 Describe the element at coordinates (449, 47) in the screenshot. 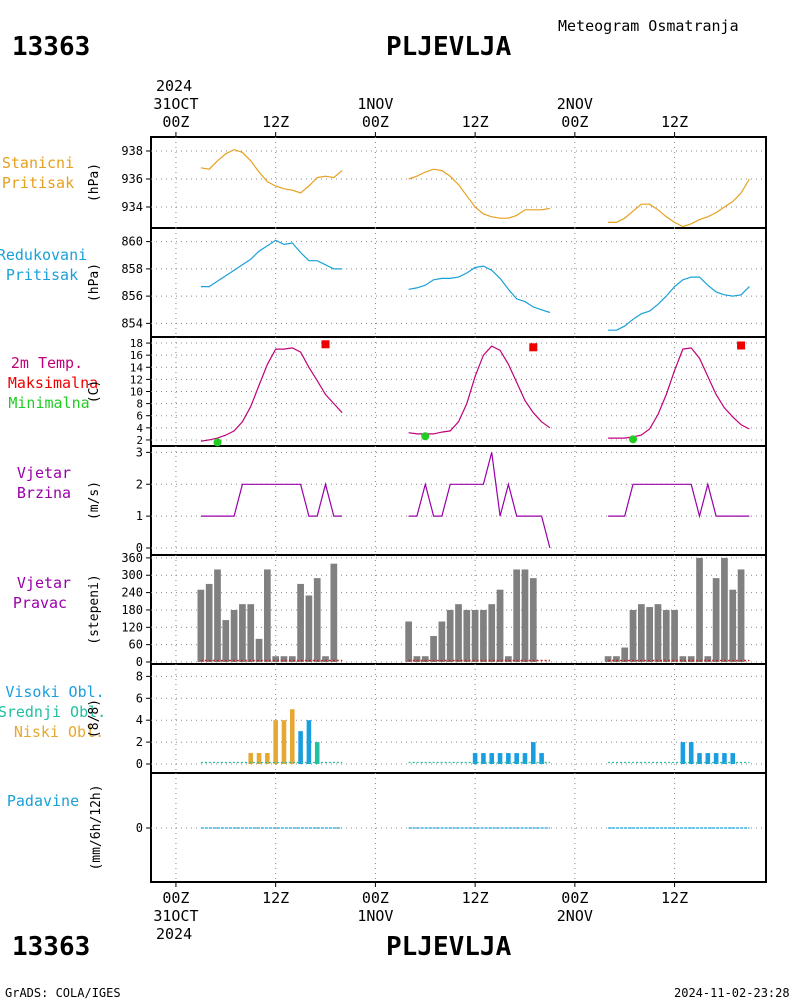

I see `station-name-top: PLJEVLJA` at that location.